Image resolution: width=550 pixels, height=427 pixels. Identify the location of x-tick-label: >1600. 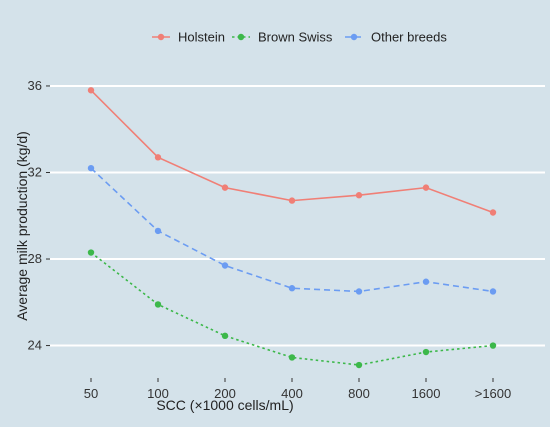
(493, 393).